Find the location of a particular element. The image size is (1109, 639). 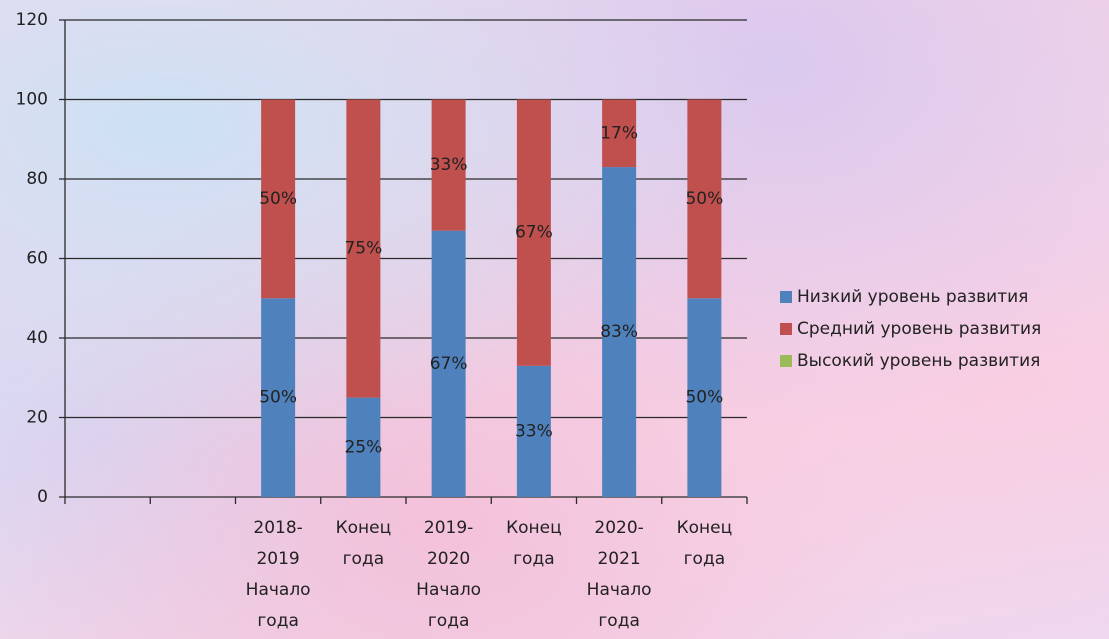

y-tick-label: 60 is located at coordinates (37, 259).